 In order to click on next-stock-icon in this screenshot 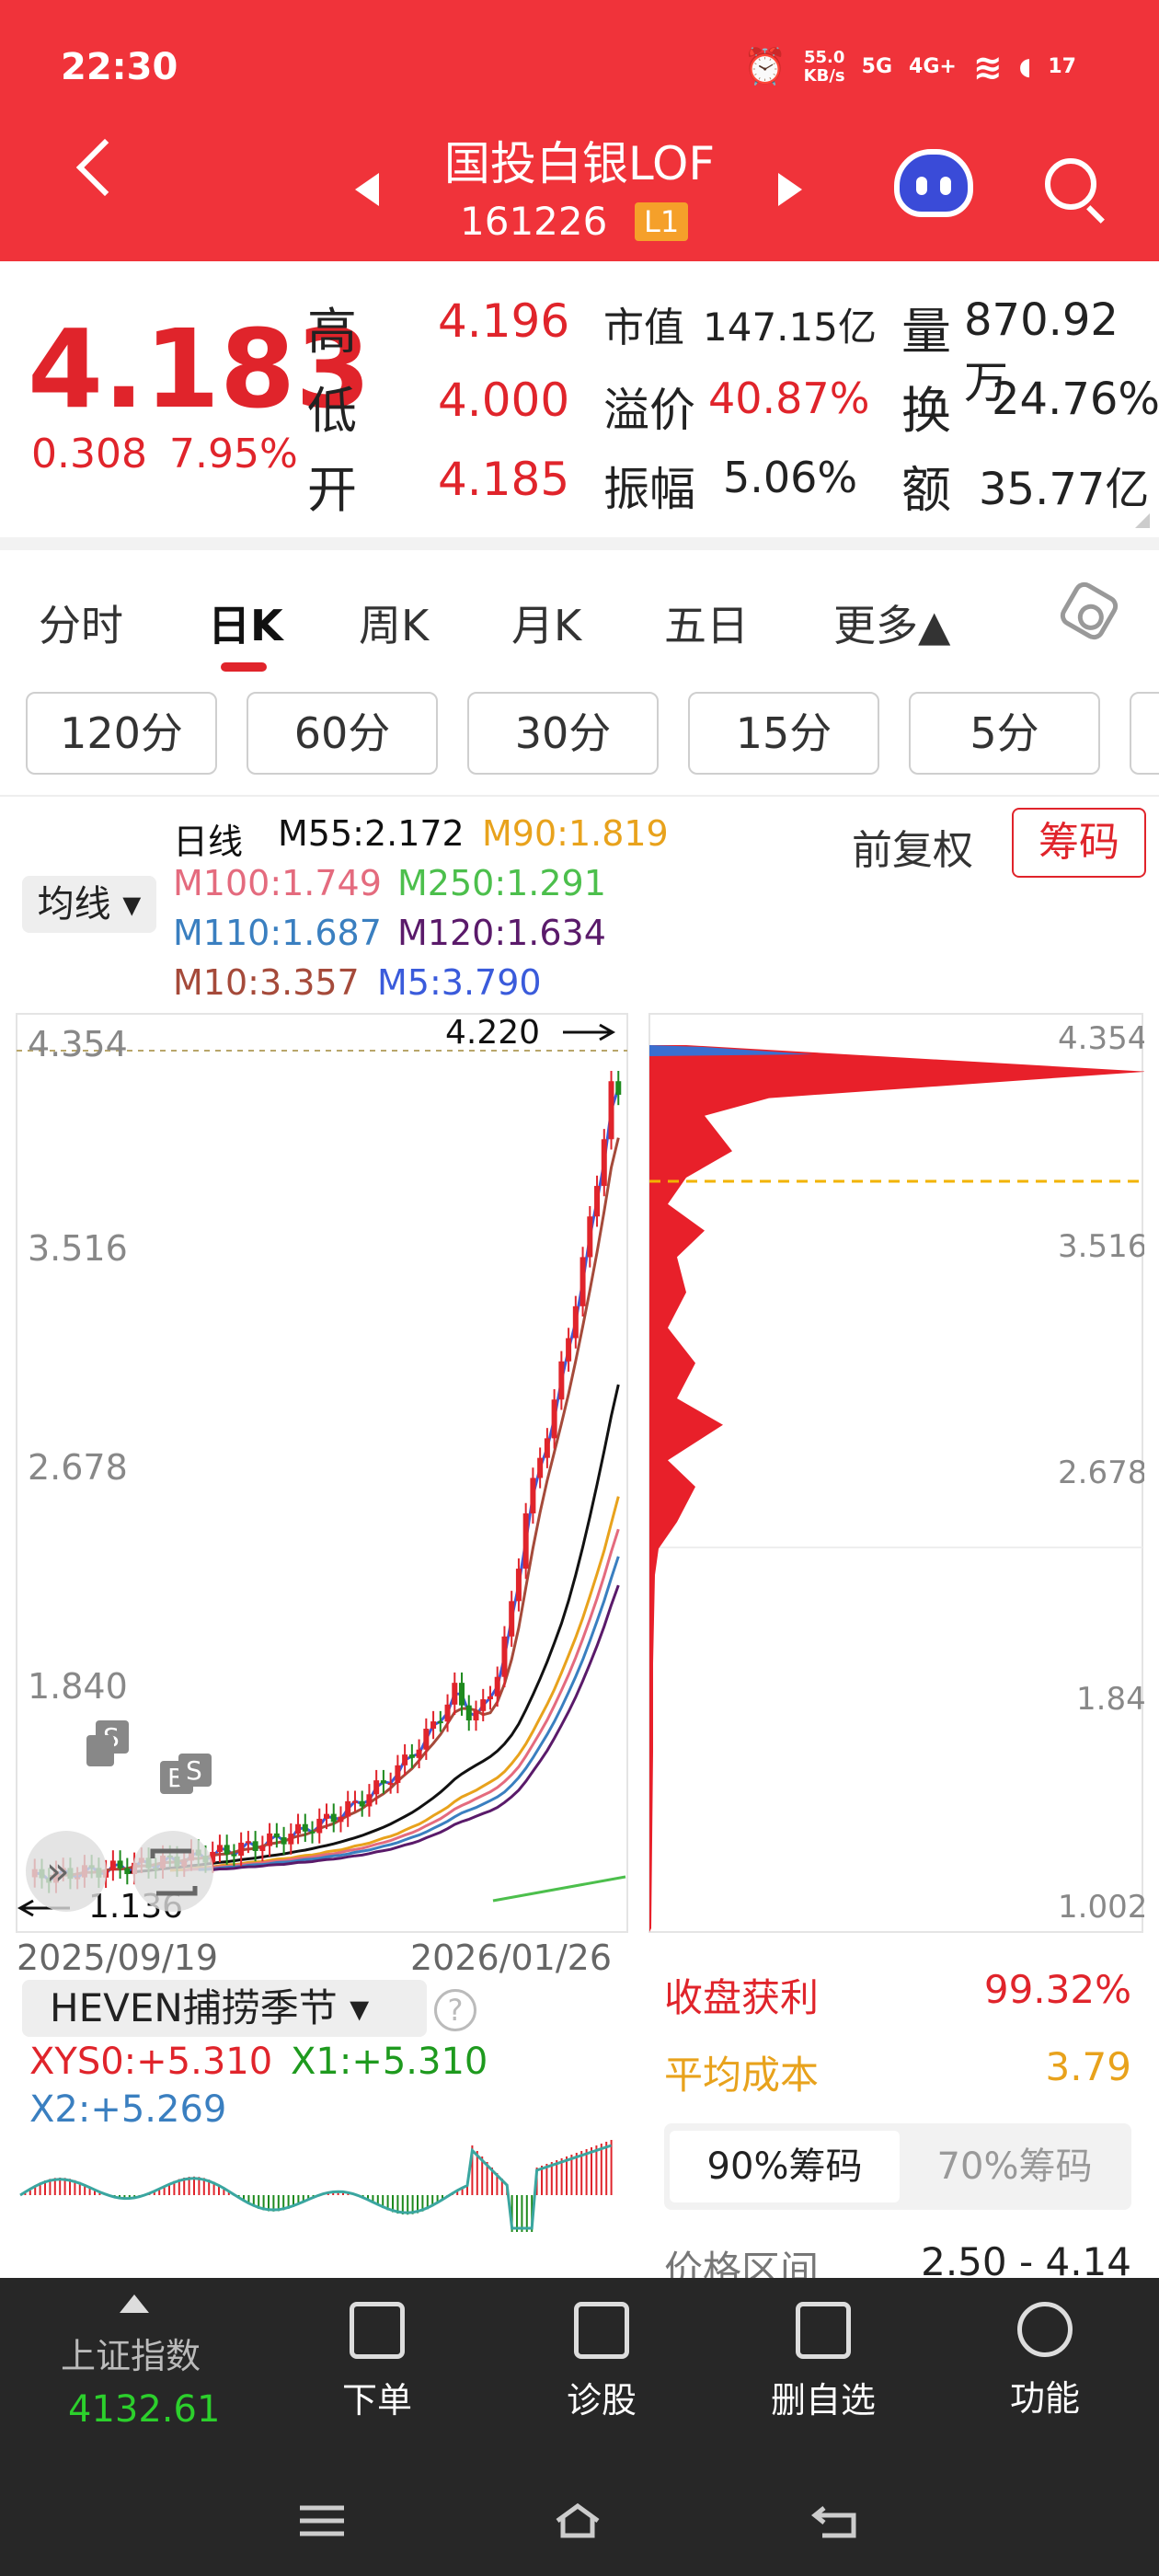, I will do `click(790, 189)`.